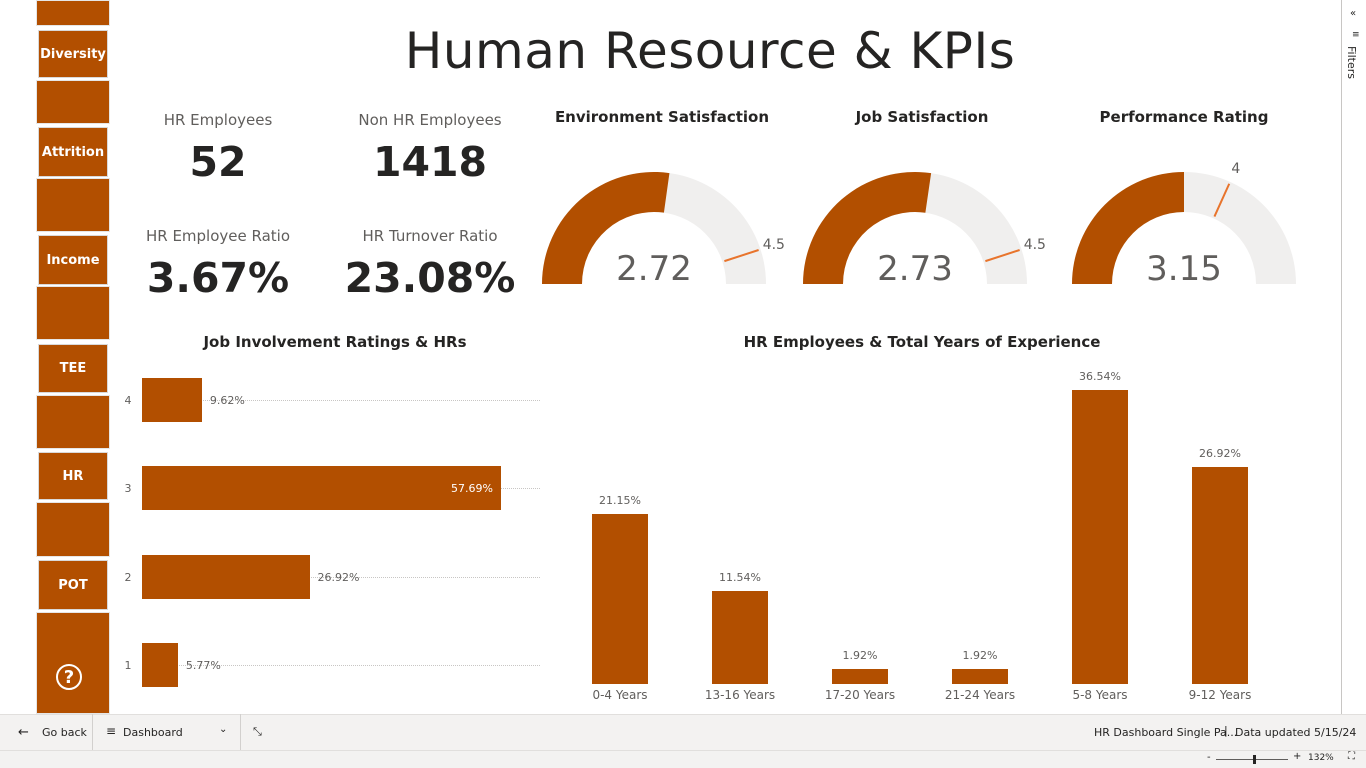  I want to click on fit-page-icon: ⛶, so click(1351, 756).